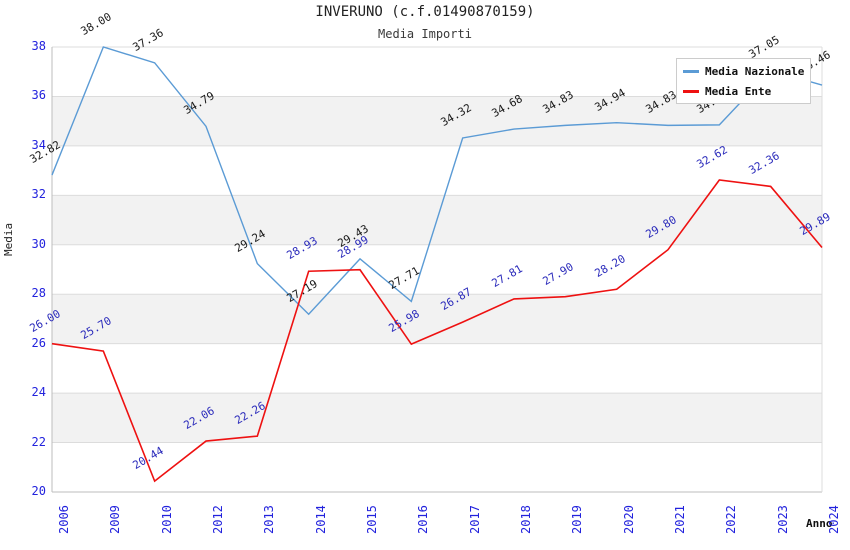 The image size is (850, 550). Describe the element at coordinates (38, 392) in the screenshot. I see `y-tick-label: 24` at that location.